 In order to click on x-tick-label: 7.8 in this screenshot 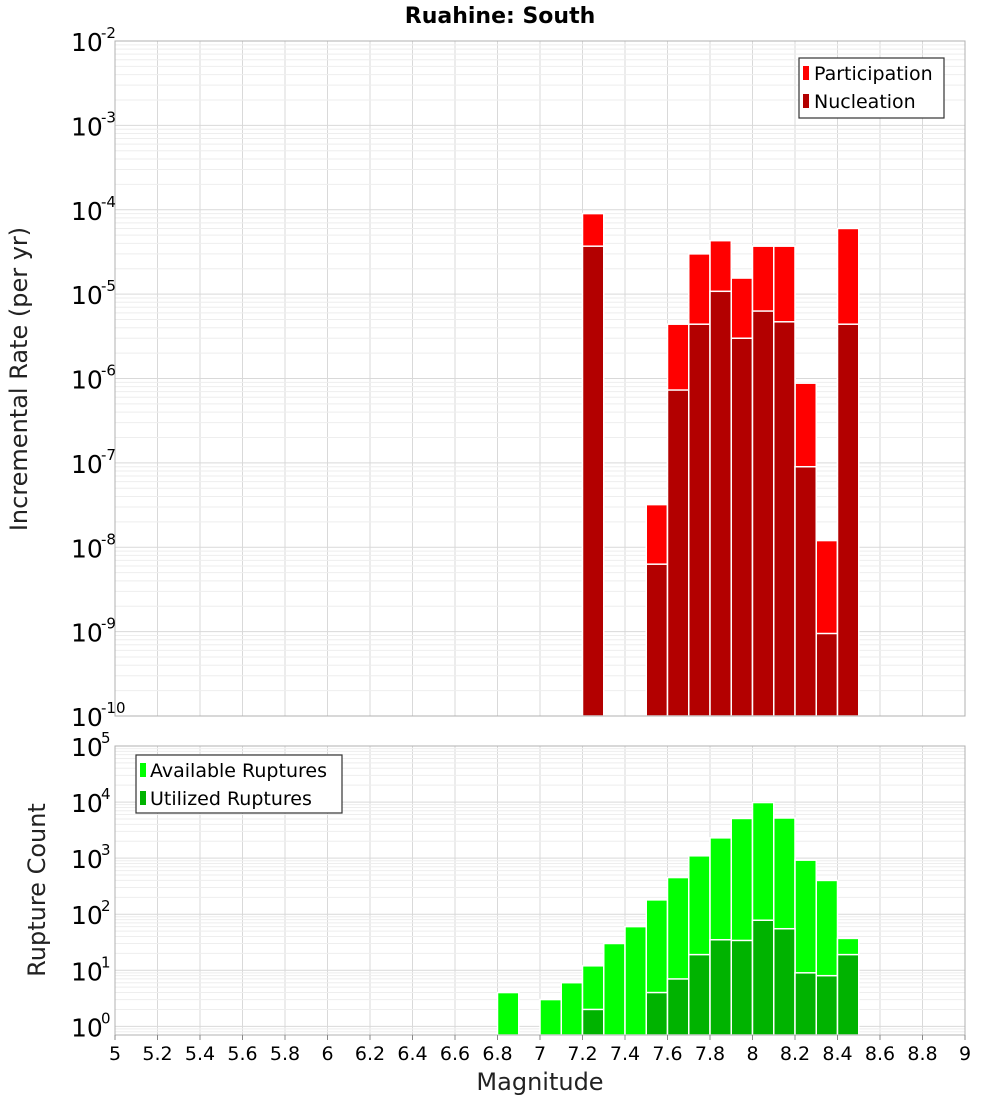, I will do `click(710, 1054)`.